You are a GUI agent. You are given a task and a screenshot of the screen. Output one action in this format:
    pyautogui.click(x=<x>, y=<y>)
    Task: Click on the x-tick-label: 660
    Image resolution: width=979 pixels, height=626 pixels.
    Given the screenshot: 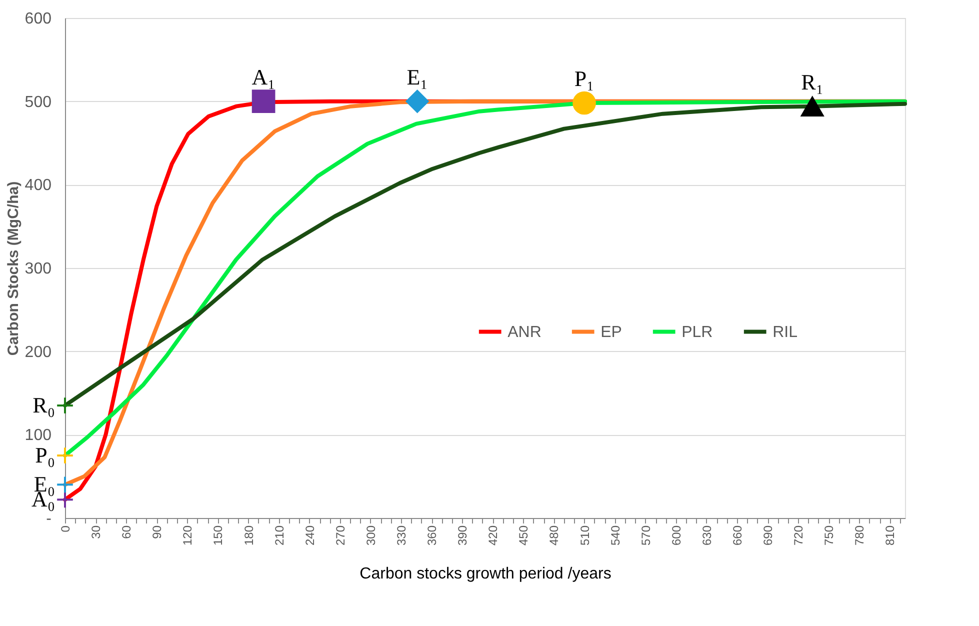 What is the action you would take?
    pyautogui.click(x=737, y=535)
    